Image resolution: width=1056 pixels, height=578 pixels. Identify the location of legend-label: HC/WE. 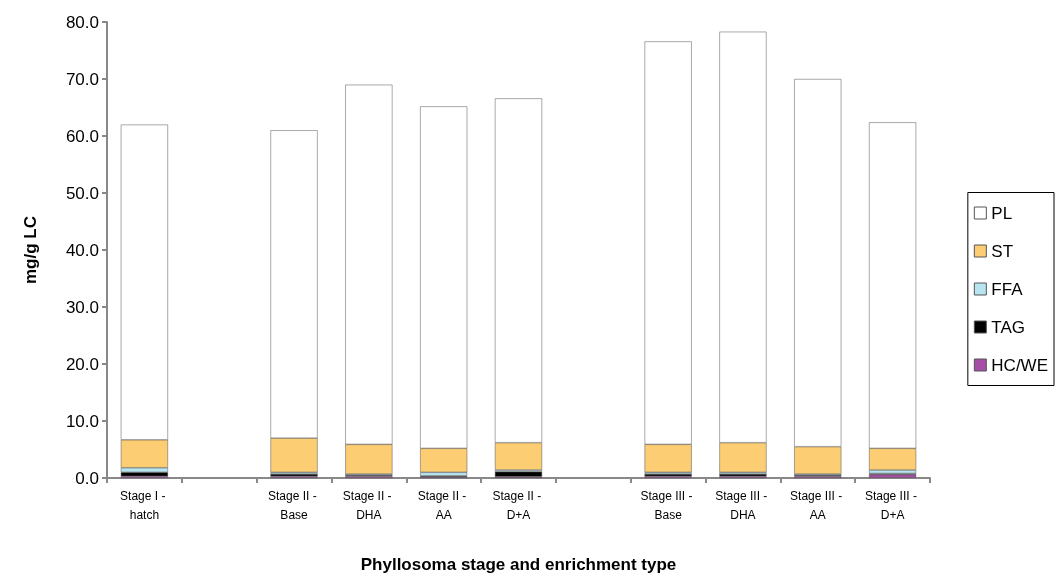
(1020, 365).